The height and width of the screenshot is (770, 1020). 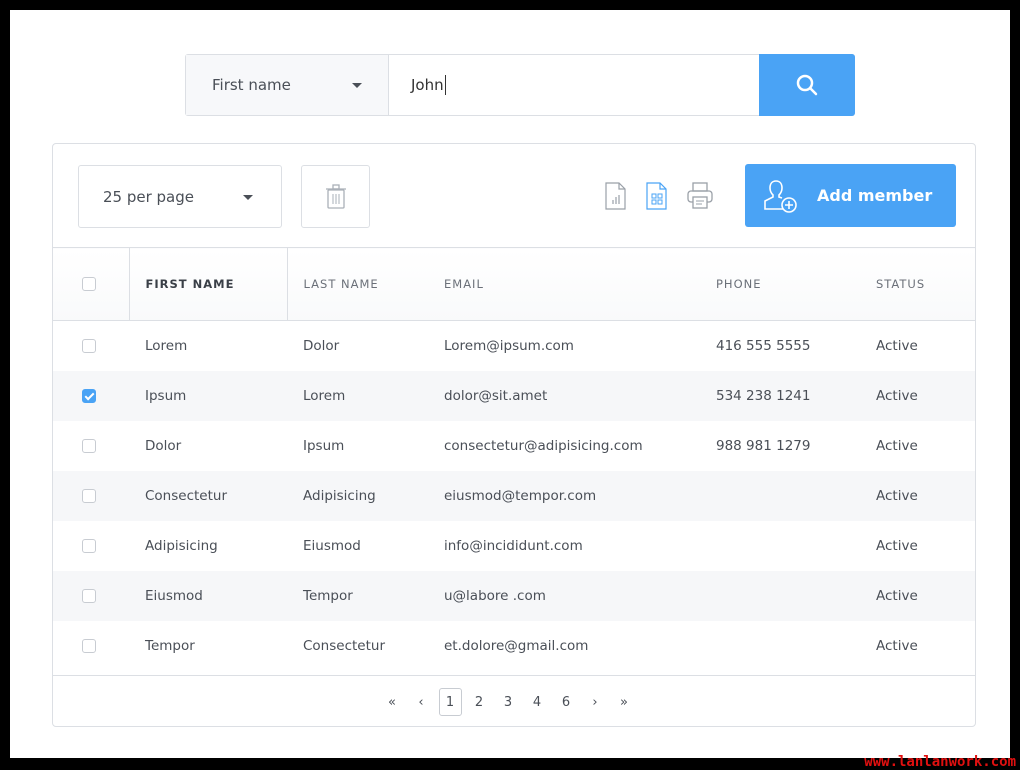 What do you see at coordinates (208, 284) in the screenshot?
I see `col-first-name: FIRST NAME` at bounding box center [208, 284].